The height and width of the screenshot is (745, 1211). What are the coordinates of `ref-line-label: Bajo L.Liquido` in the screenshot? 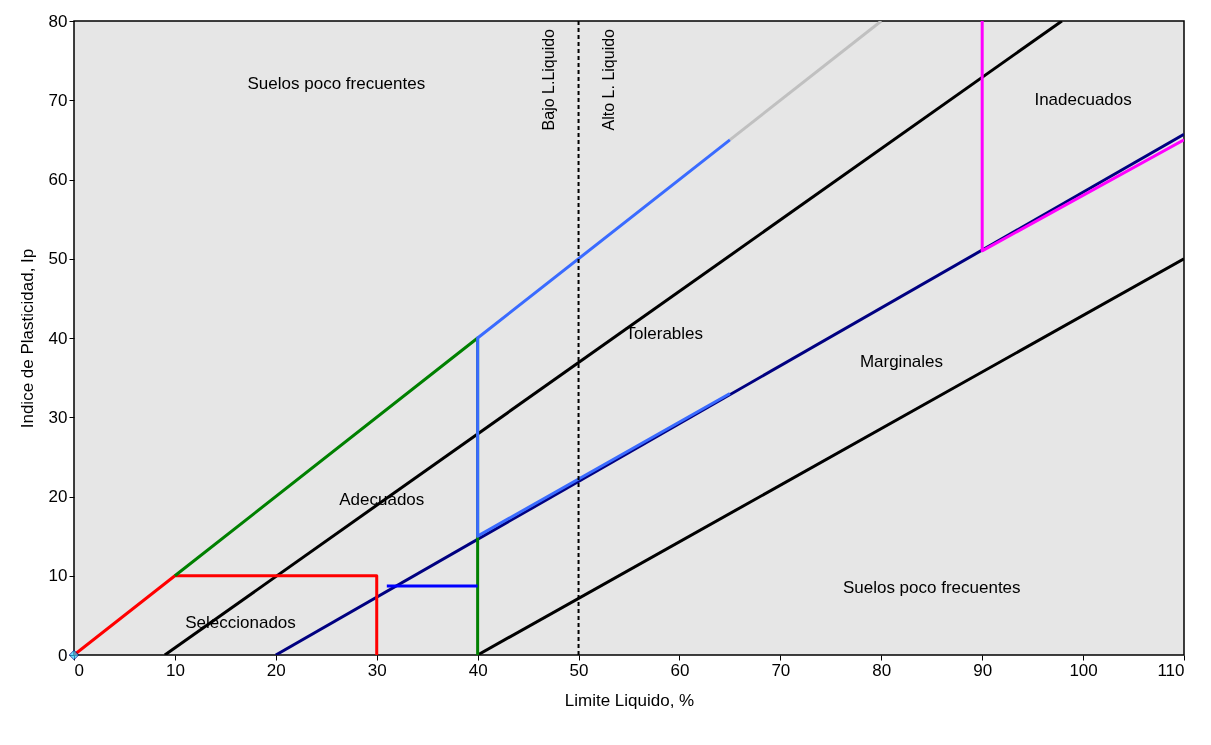 It's located at (548, 79).